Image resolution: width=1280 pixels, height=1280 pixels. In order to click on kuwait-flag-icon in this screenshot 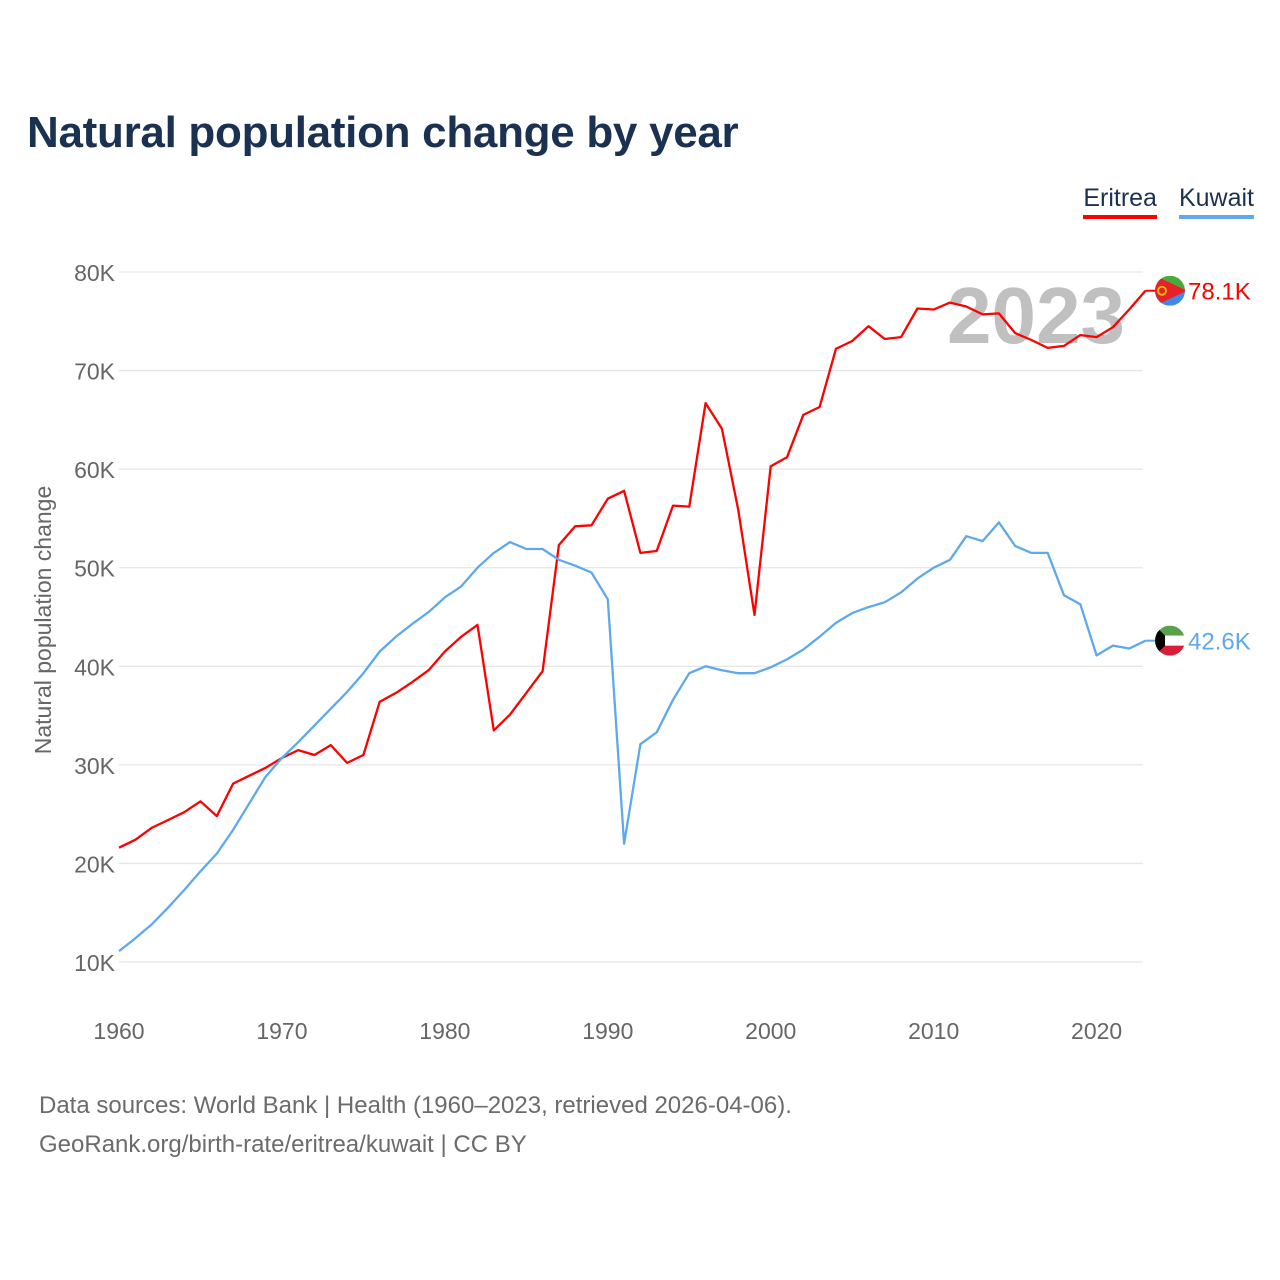, I will do `click(1170, 640)`.